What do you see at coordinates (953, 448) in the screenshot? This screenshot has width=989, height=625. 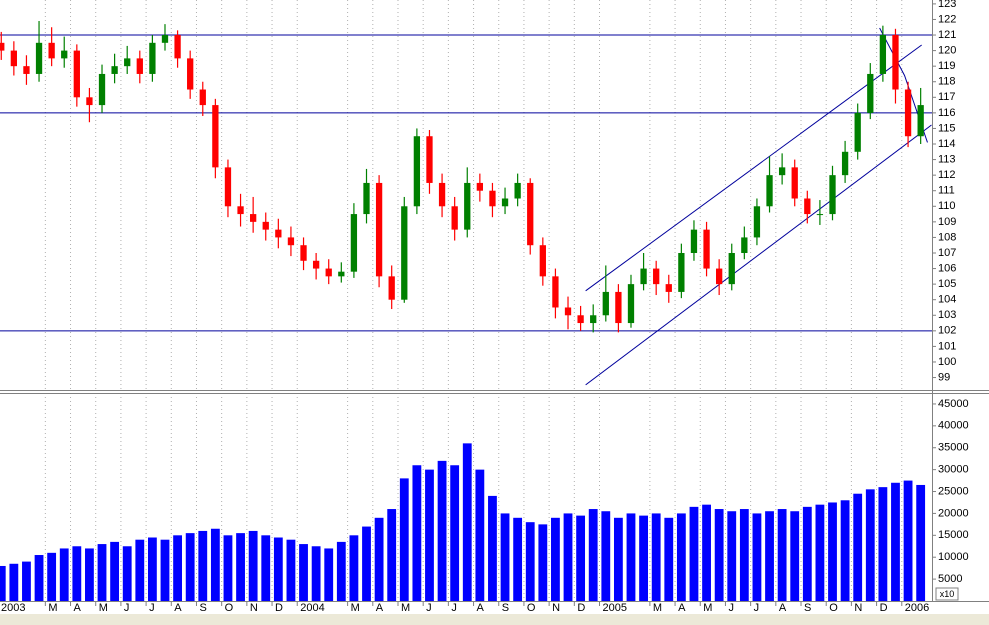 I see `volume-tick-label: 35000` at bounding box center [953, 448].